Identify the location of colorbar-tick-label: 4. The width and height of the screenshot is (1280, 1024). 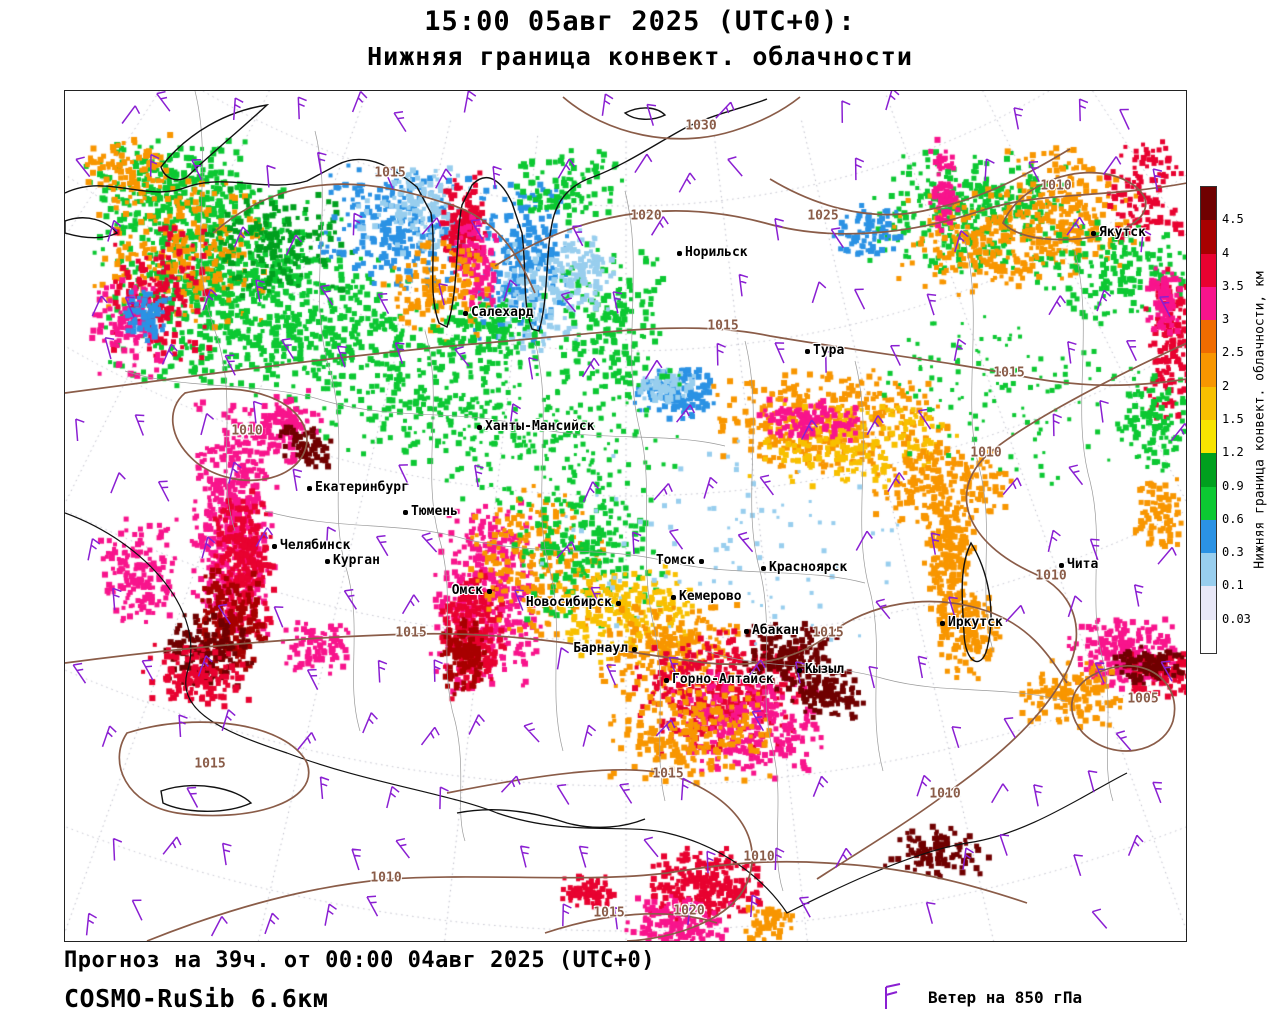
(1226, 252).